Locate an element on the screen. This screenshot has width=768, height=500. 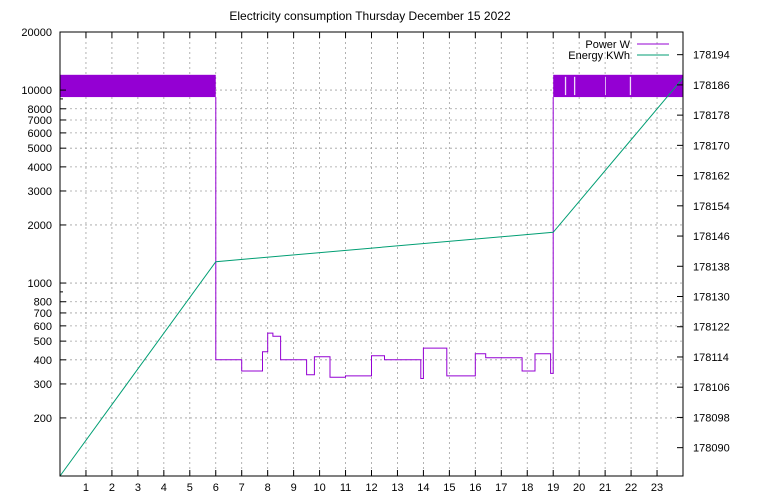
y-left-tick-label: 8000 is located at coordinates (40, 110).